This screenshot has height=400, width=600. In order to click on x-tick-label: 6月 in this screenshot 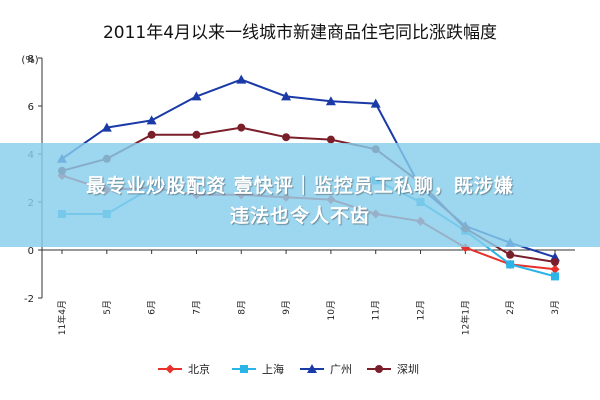, I will do `click(152, 307)`.